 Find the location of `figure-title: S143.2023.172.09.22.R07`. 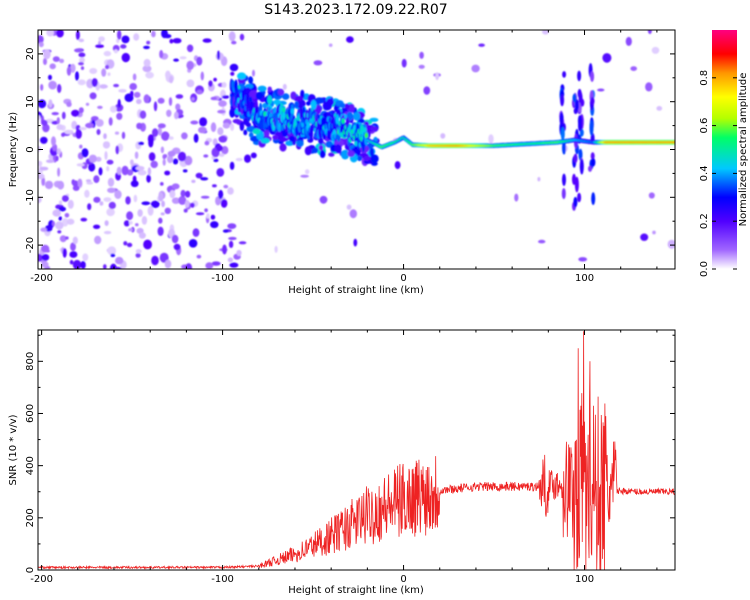

figure-title: S143.2023.172.09.22.R07 is located at coordinates (355, 10).